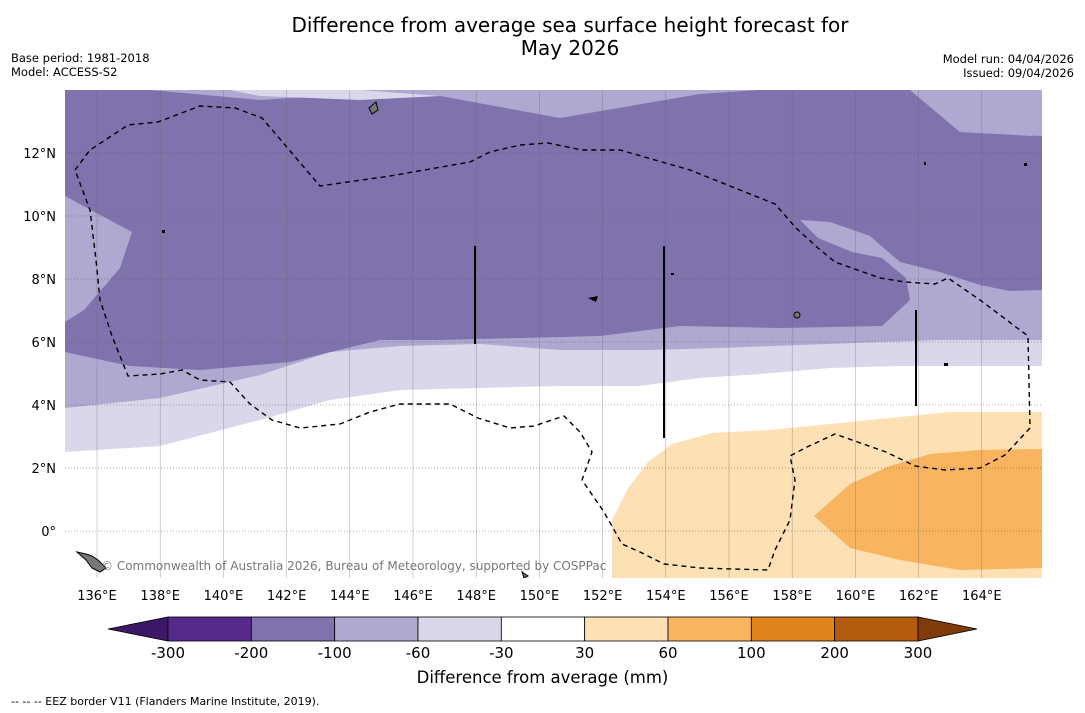 This screenshot has height=713, width=1085. What do you see at coordinates (44, 469) in the screenshot?
I see `lat-tick-label: 2°N` at bounding box center [44, 469].